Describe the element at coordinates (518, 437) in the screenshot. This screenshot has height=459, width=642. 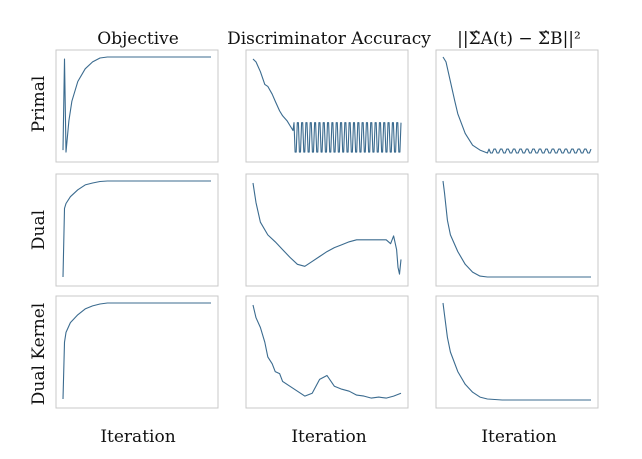
I see `xlabel-col-3: Iteration` at that location.